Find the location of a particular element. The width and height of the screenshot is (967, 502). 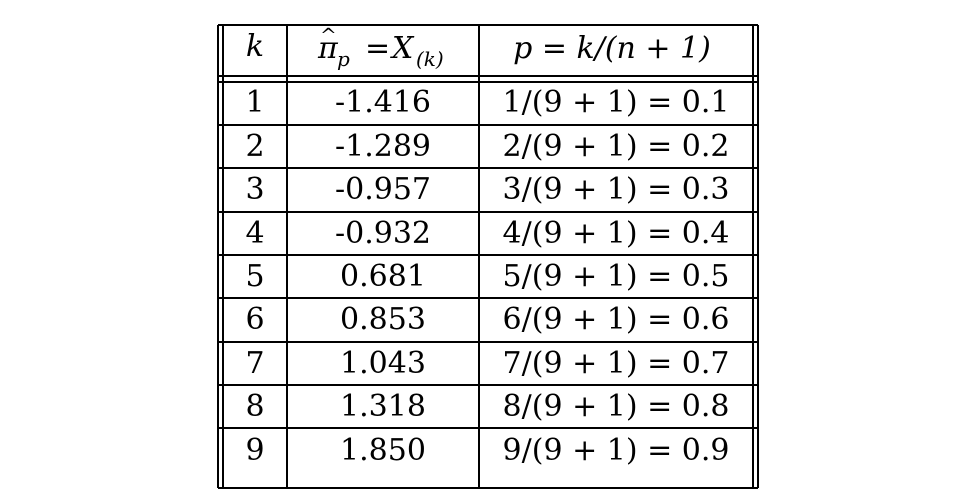

cell-k: 6 is located at coordinates (254, 319).